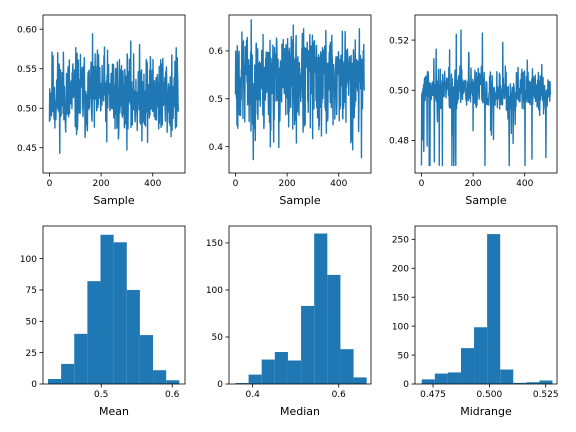 The height and width of the screenshot is (432, 576). I want to click on y-tick-label: 250, so click(400, 241).